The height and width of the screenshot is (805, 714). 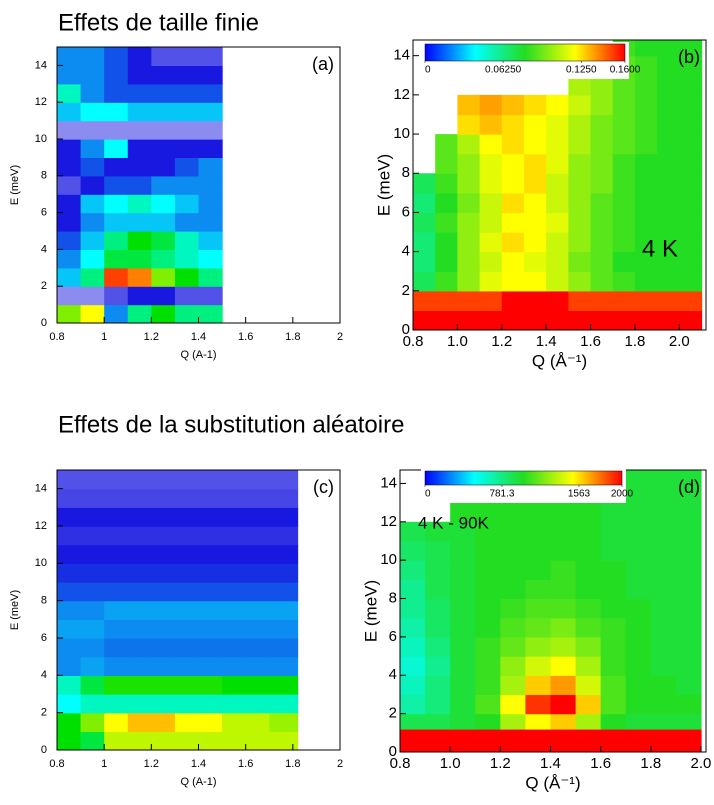 What do you see at coordinates (104, 764) in the screenshot?
I see `x-tick-label: 1` at bounding box center [104, 764].